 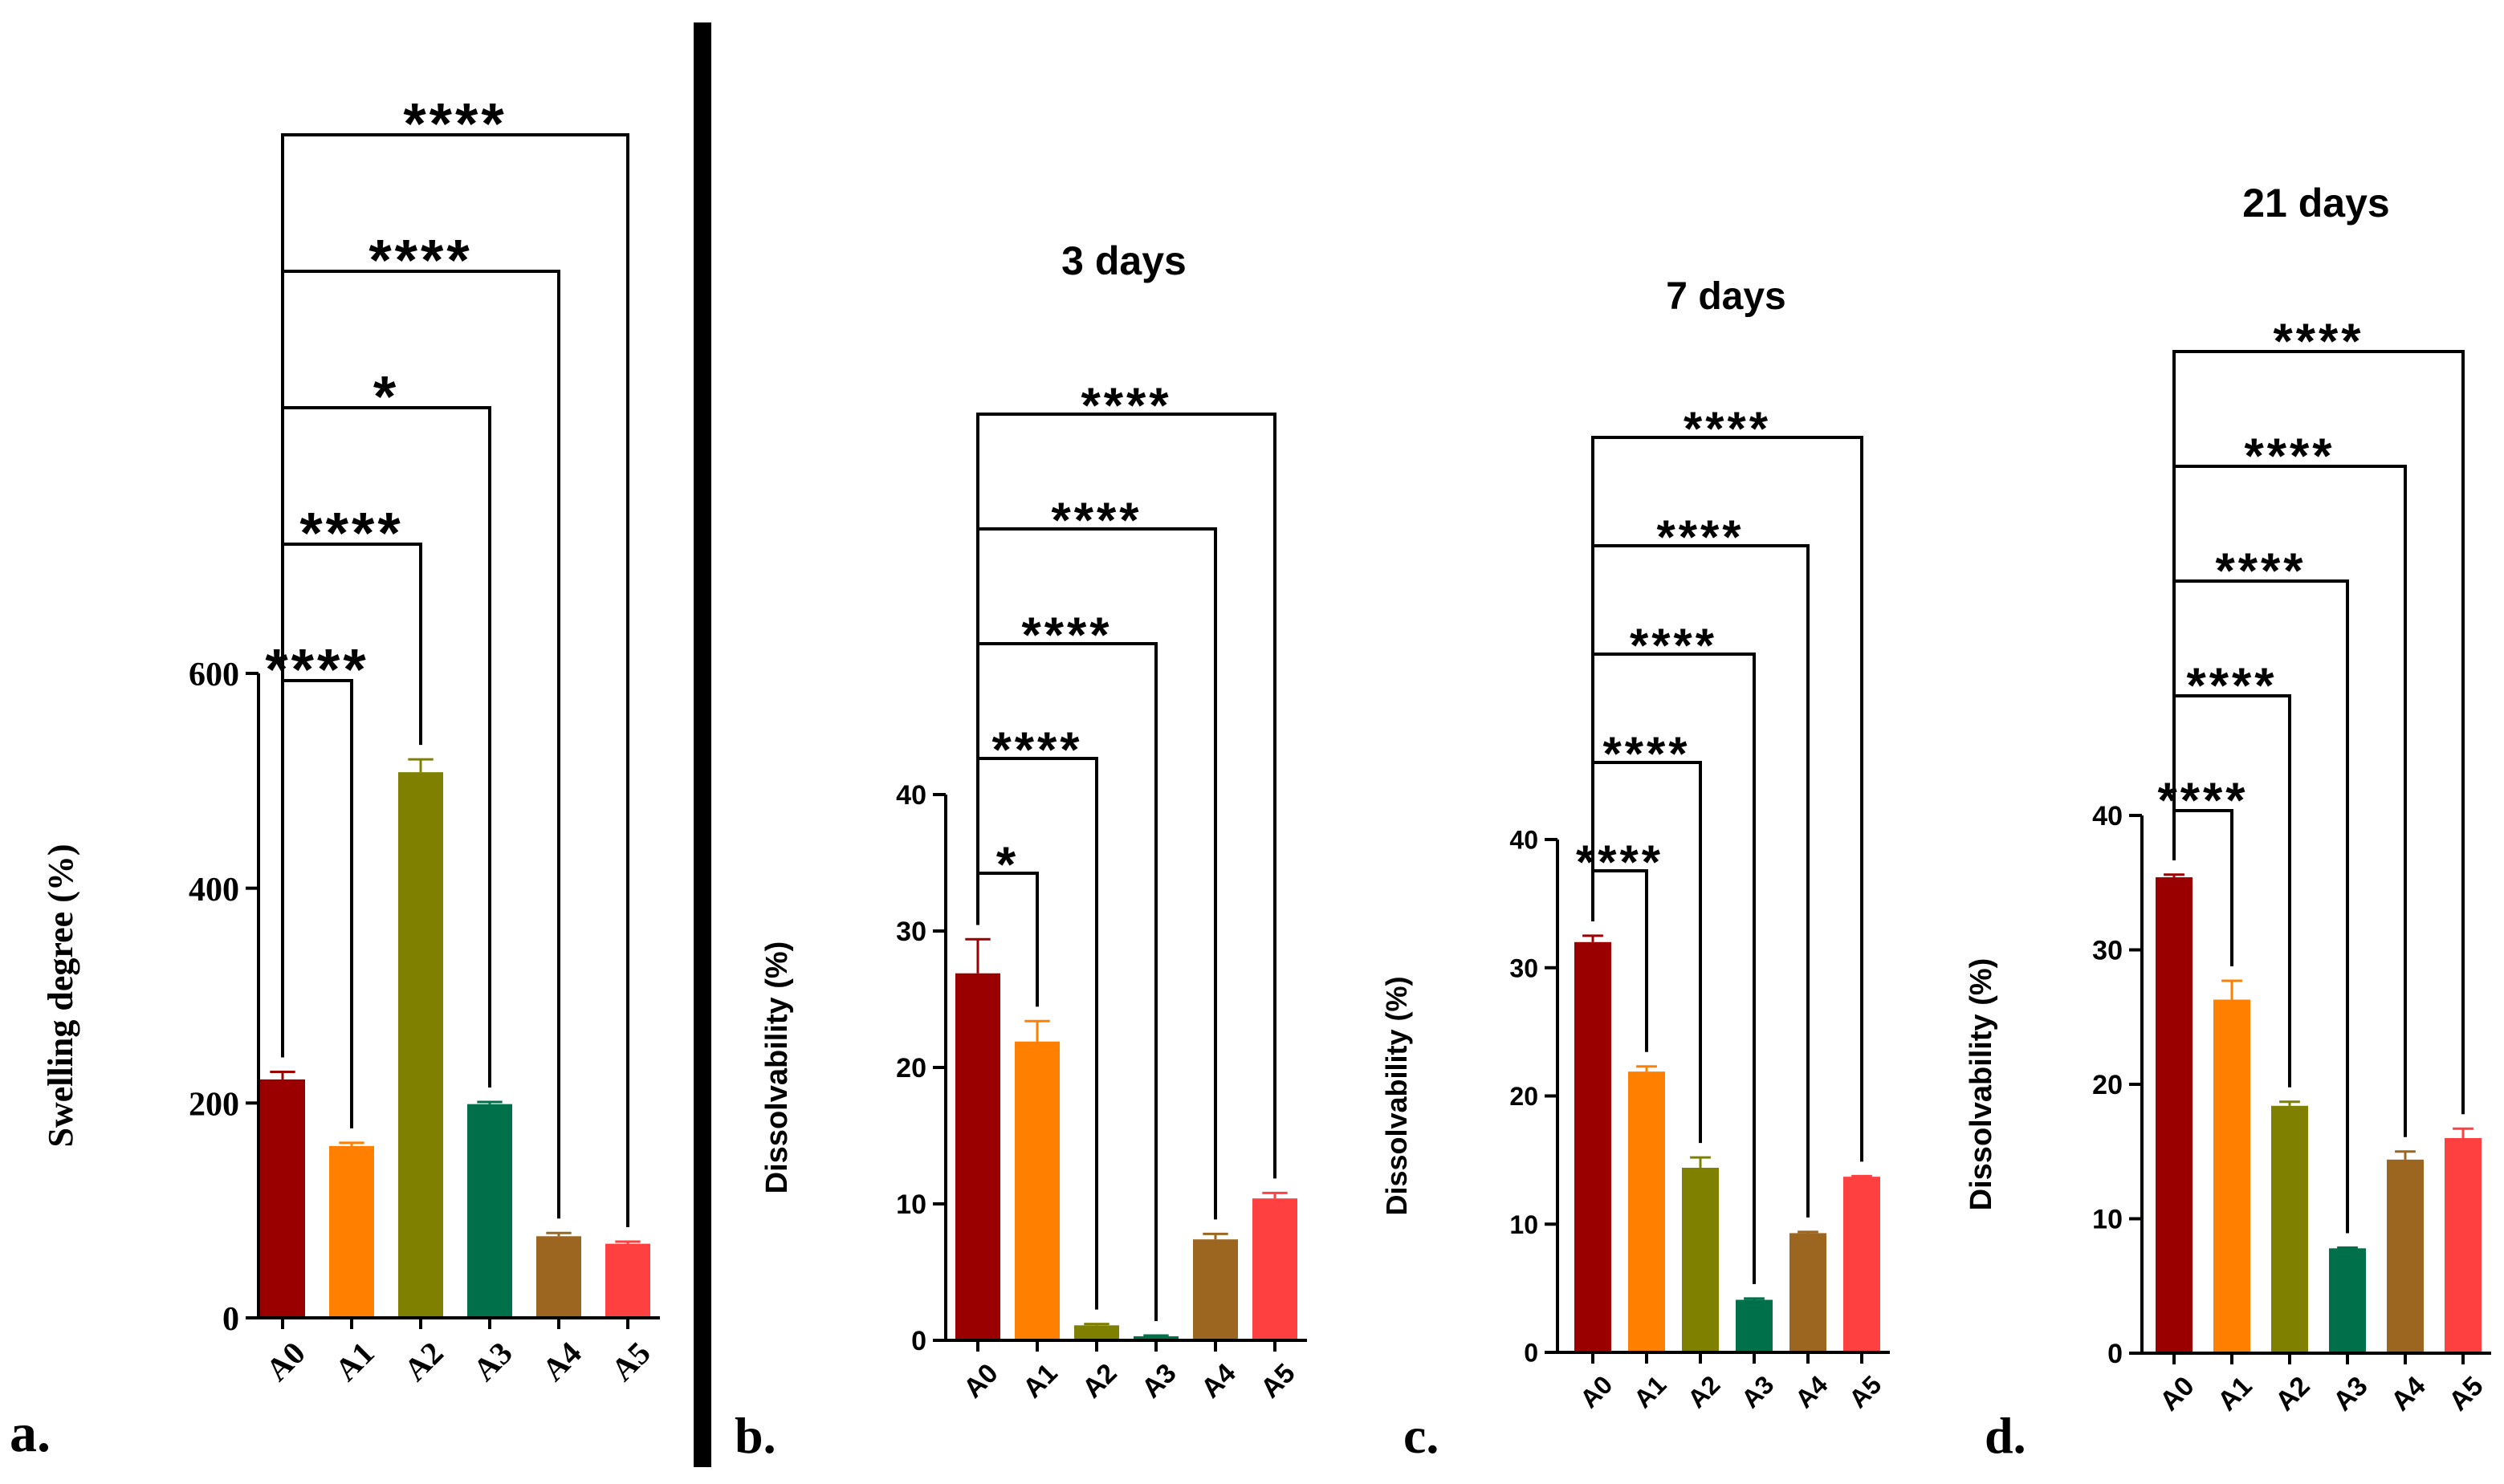 I want to click on panel-label: c., so click(x=1421, y=1435).